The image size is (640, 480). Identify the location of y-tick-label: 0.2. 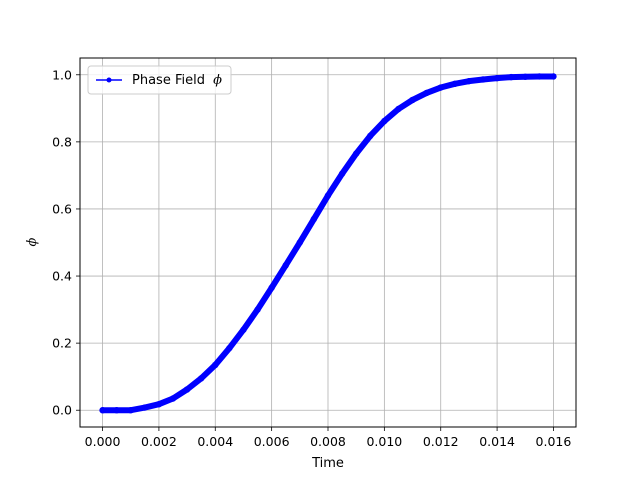
(62, 343).